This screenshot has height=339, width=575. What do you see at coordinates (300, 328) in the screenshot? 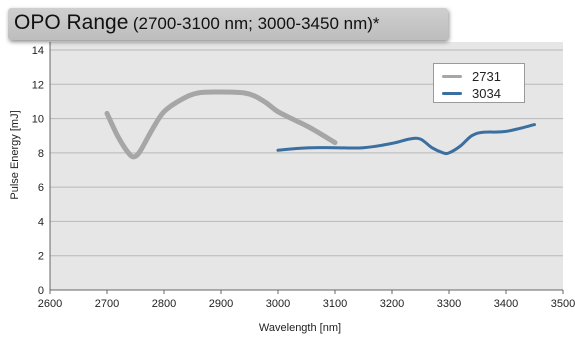
I see `x-axis-title: Wavelength [nm]` at bounding box center [300, 328].